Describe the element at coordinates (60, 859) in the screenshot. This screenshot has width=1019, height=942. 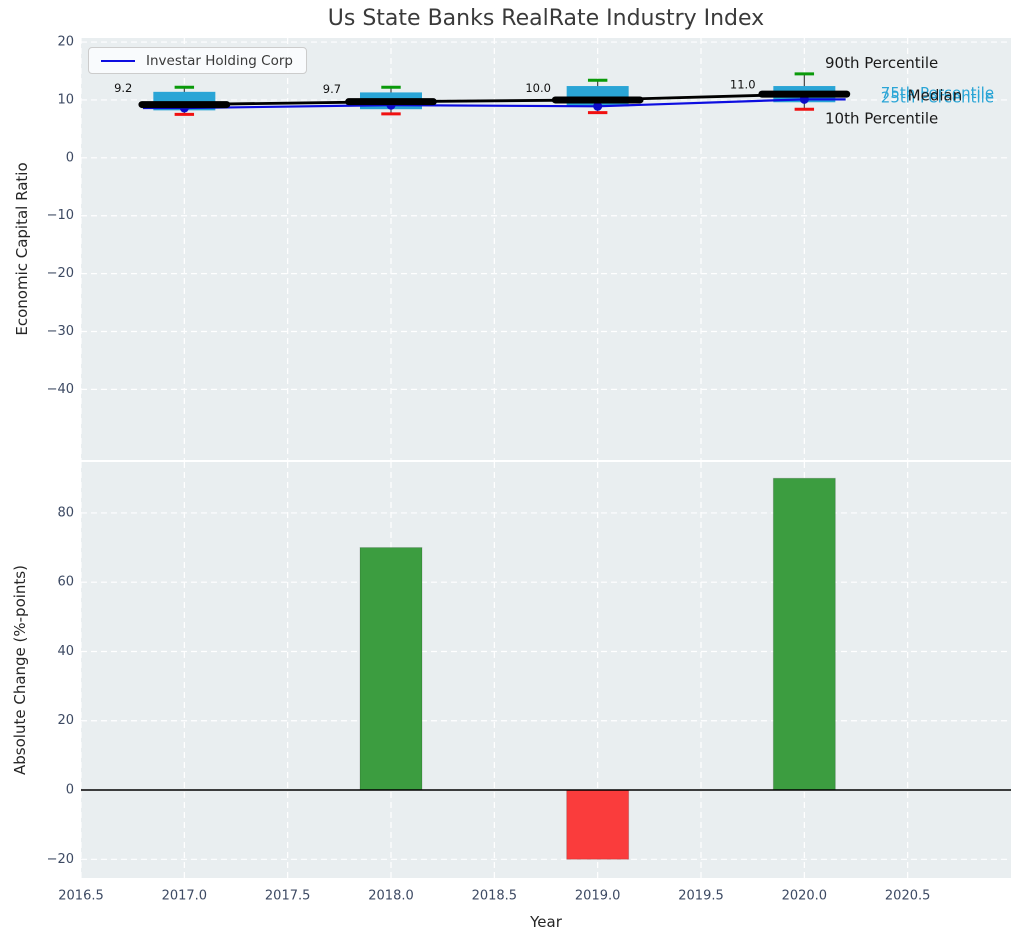
I see `ytick-bottom-−20: −20` at that location.